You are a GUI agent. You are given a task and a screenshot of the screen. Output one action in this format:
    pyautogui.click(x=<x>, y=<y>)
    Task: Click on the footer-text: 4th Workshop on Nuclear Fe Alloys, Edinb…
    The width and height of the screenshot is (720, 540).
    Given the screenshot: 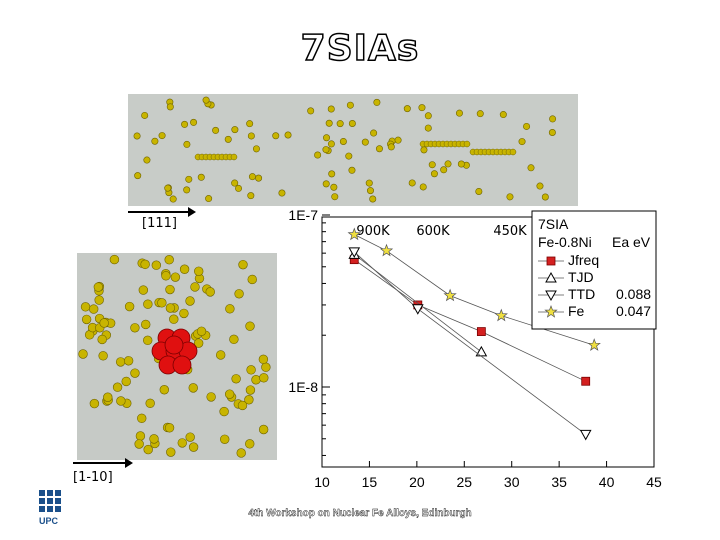 What is the action you would take?
    pyautogui.click(x=360, y=513)
    